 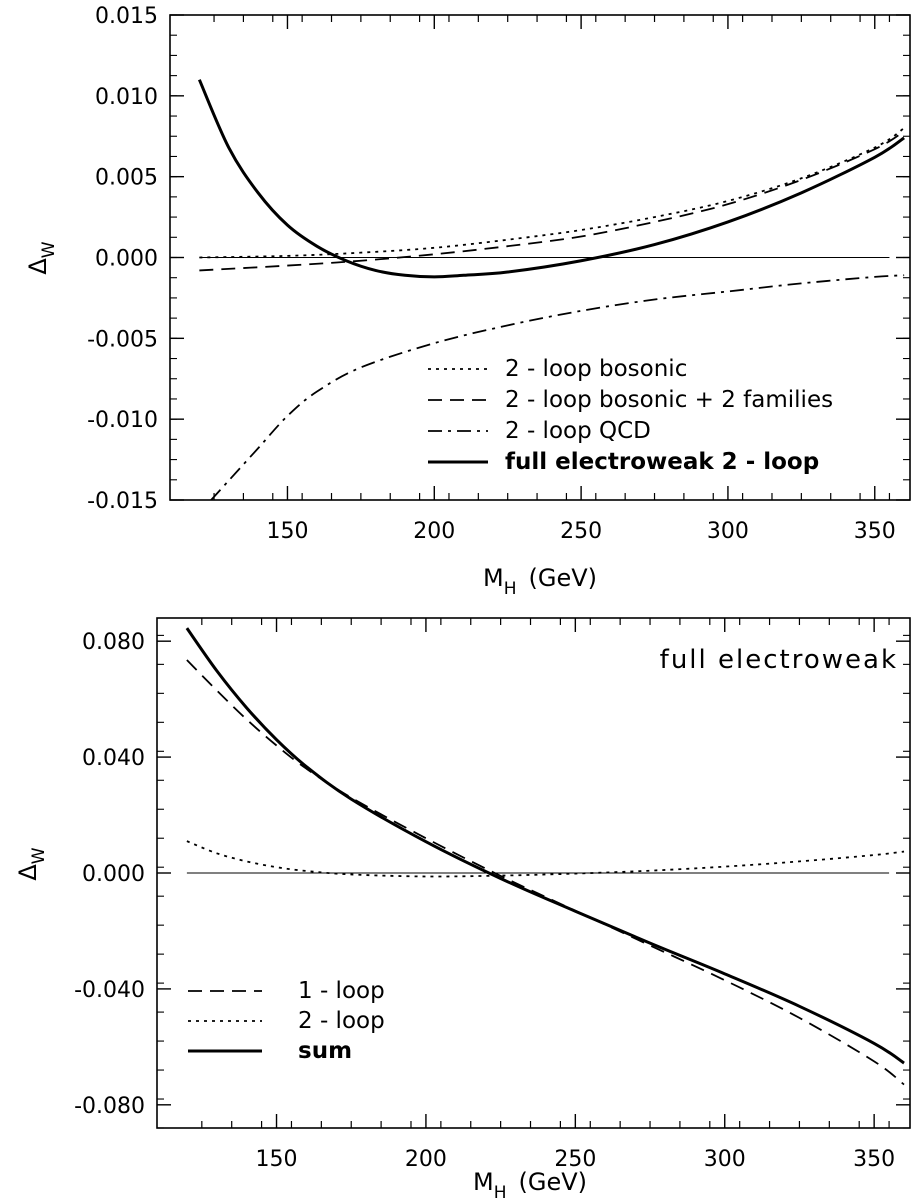 What do you see at coordinates (286, 1021) in the screenshot?
I see `bottom-legend: 1 - loop 2 - loop sum` at bounding box center [286, 1021].